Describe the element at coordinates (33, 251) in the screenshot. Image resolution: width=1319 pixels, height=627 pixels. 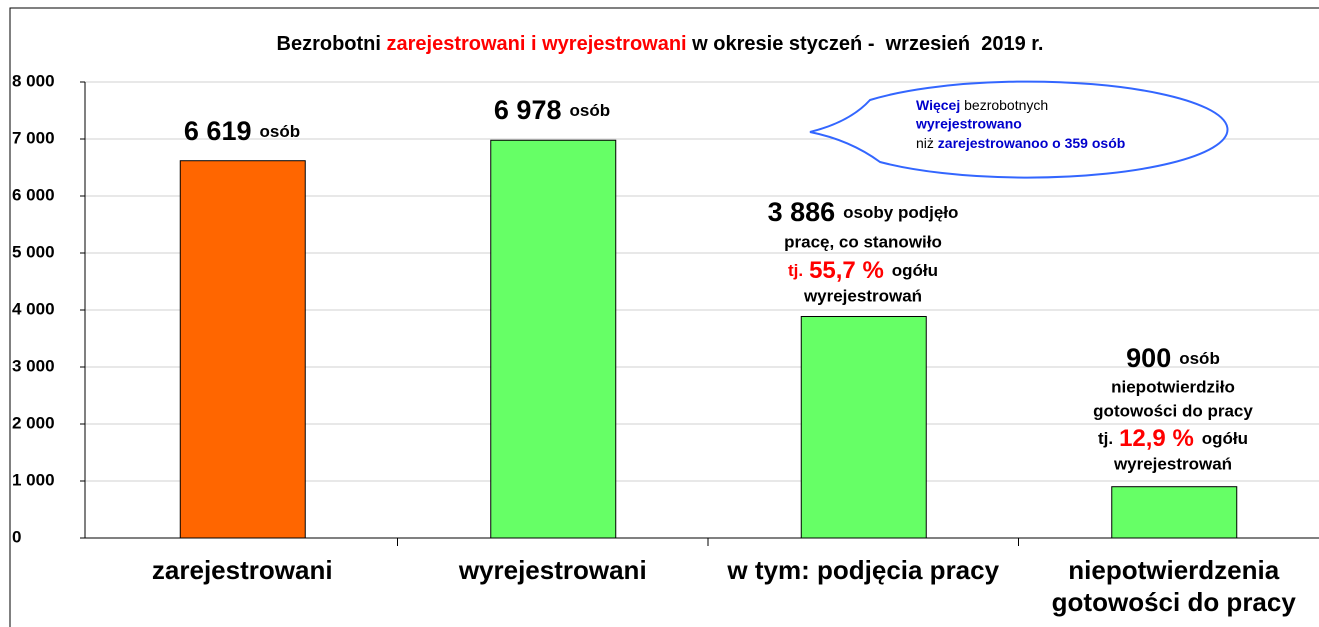
I see `y-tick-label: 5 000` at that location.